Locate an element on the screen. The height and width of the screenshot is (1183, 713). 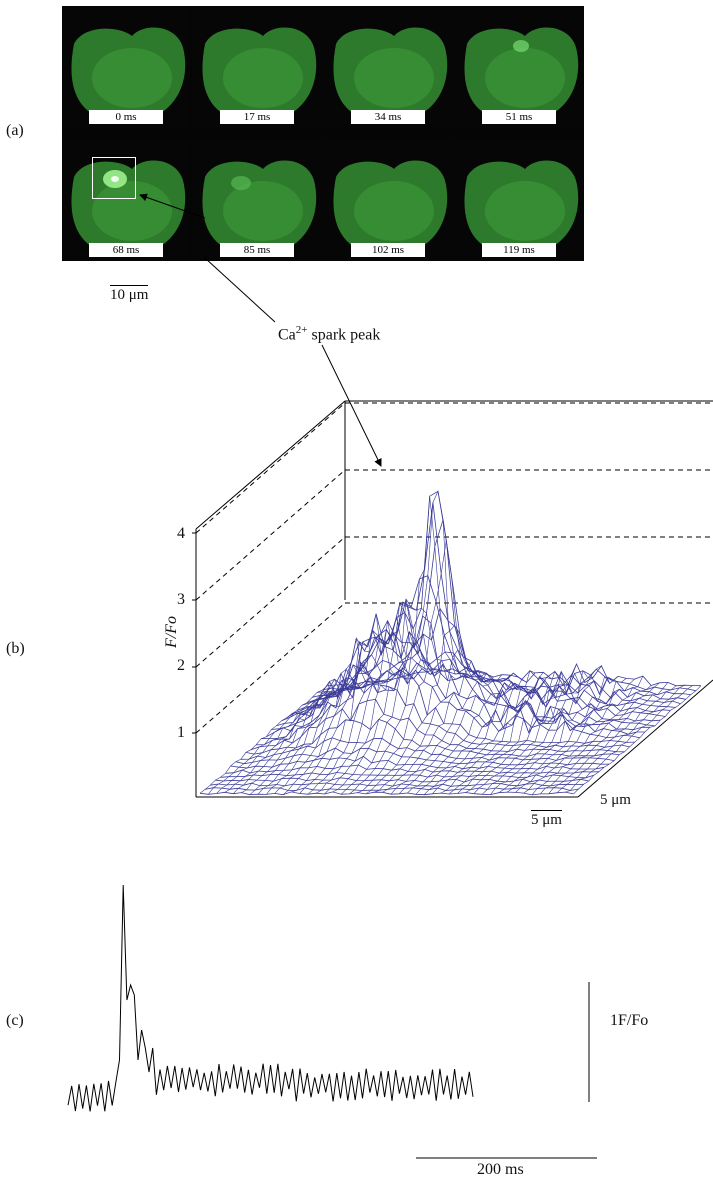
frame-time-label: 85 ms is located at coordinates (257, 250).